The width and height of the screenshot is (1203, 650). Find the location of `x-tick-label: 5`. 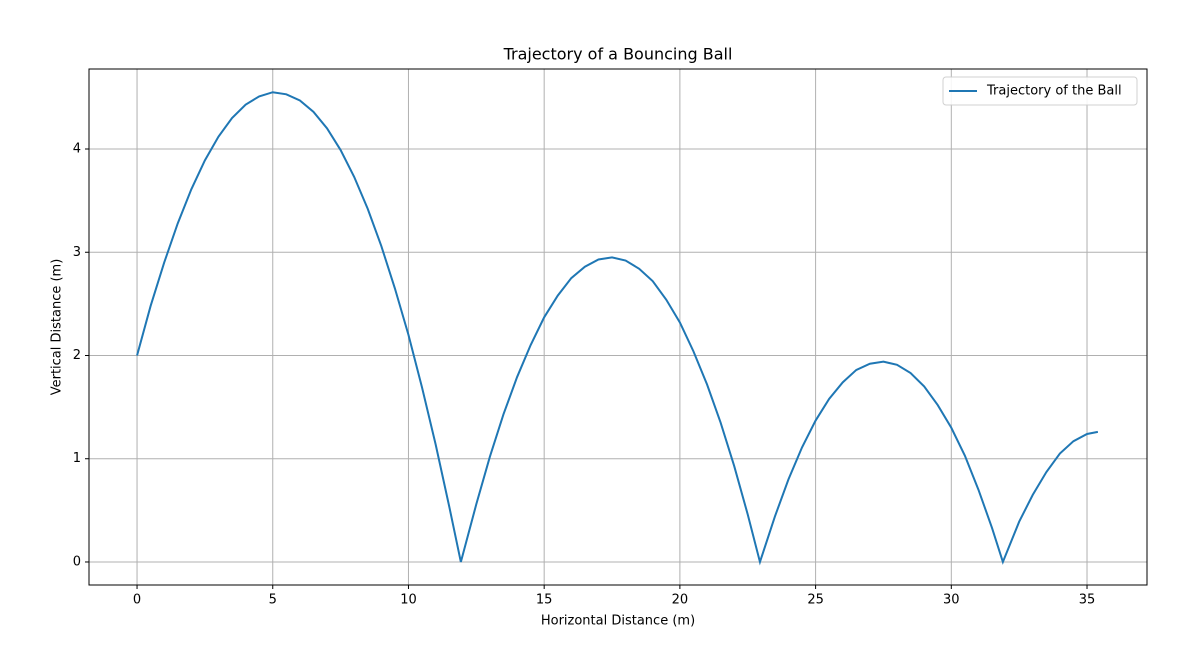

x-tick-label: 5 is located at coordinates (273, 600).